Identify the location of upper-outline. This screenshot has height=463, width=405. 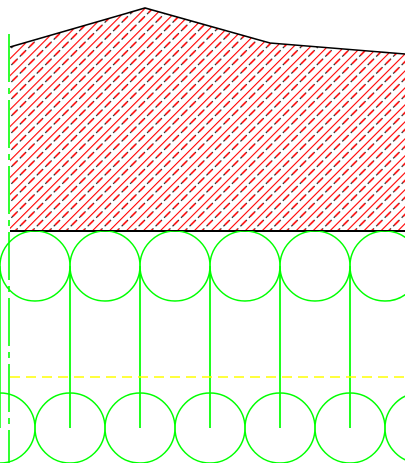
(207, 31).